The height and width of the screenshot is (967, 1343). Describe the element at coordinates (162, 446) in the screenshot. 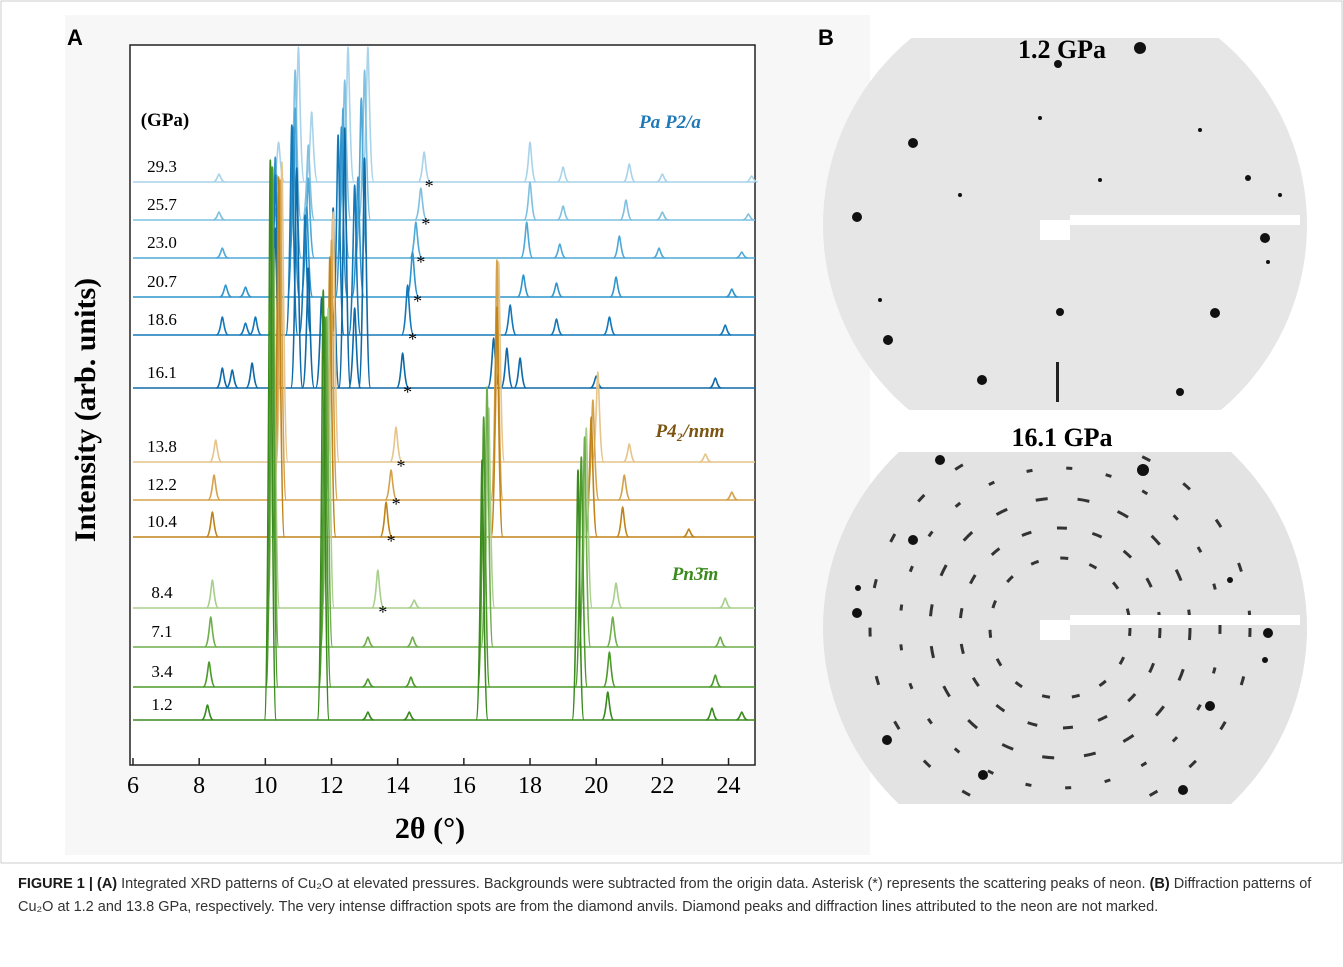

I see `pressure-label: 13.8` at that location.